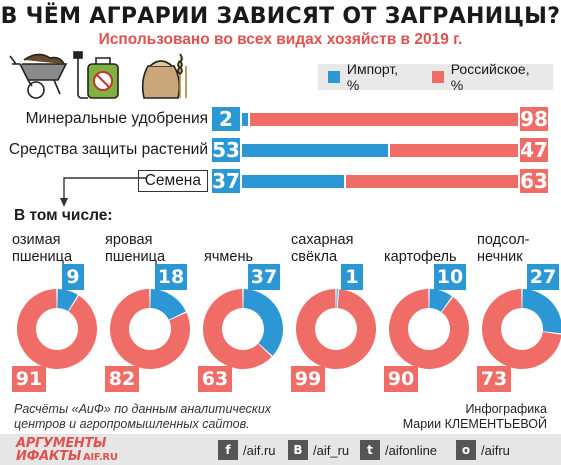 The width and height of the screenshot is (561, 465). What do you see at coordinates (506, 409) in the screenshot?
I see `credit-line: Инфографика` at bounding box center [506, 409].